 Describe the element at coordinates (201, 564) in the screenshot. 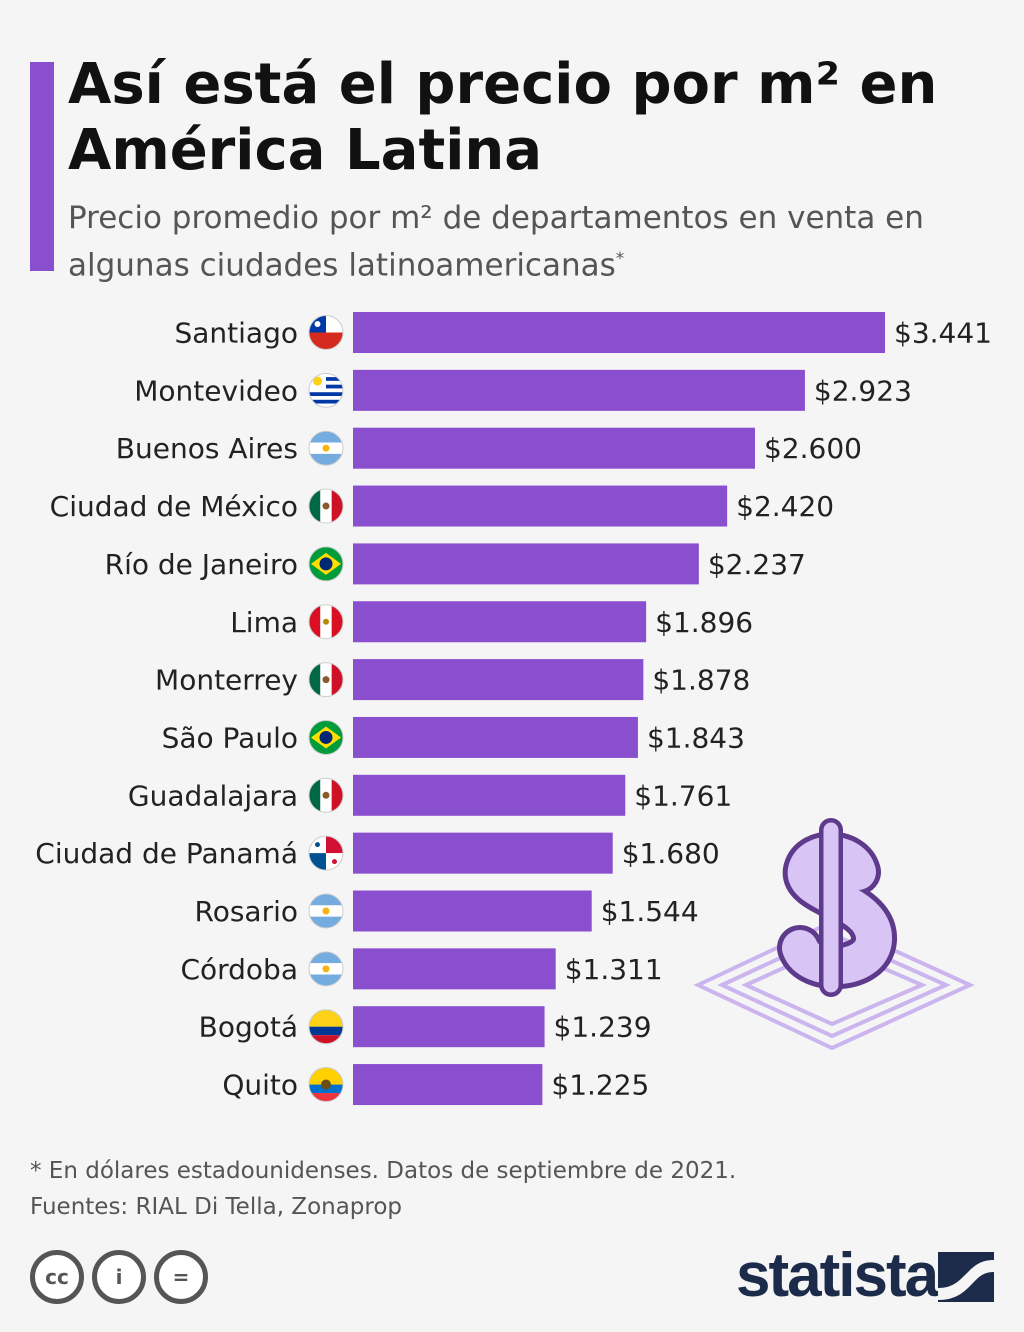

I see `category-label: Río de Janeiro` at that location.